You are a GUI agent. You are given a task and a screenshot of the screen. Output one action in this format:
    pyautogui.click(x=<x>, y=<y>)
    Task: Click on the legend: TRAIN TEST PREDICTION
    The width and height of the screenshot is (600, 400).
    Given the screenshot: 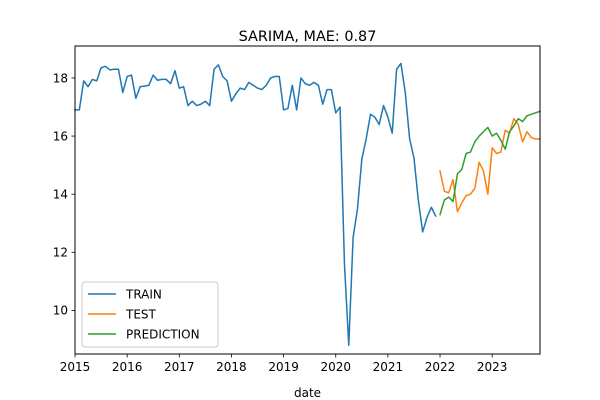 What is the action you would take?
    pyautogui.click(x=150, y=314)
    